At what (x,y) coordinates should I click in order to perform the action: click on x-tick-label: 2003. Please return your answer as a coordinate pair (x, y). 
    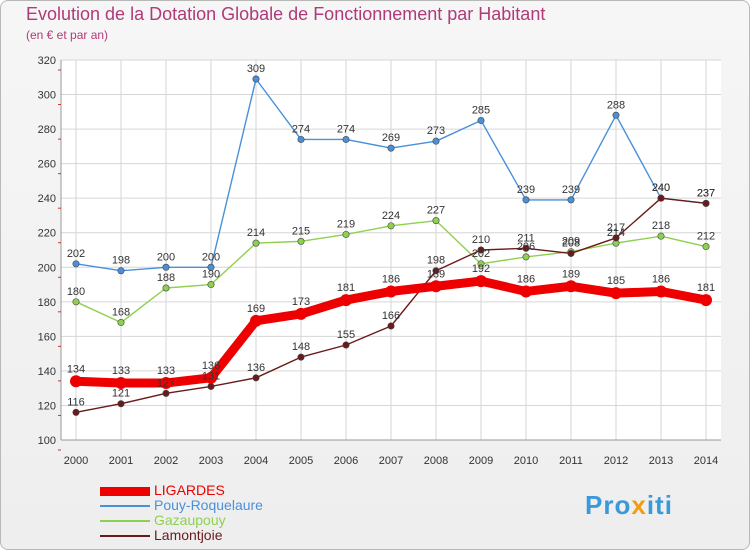
    Looking at the image, I should click on (211, 461).